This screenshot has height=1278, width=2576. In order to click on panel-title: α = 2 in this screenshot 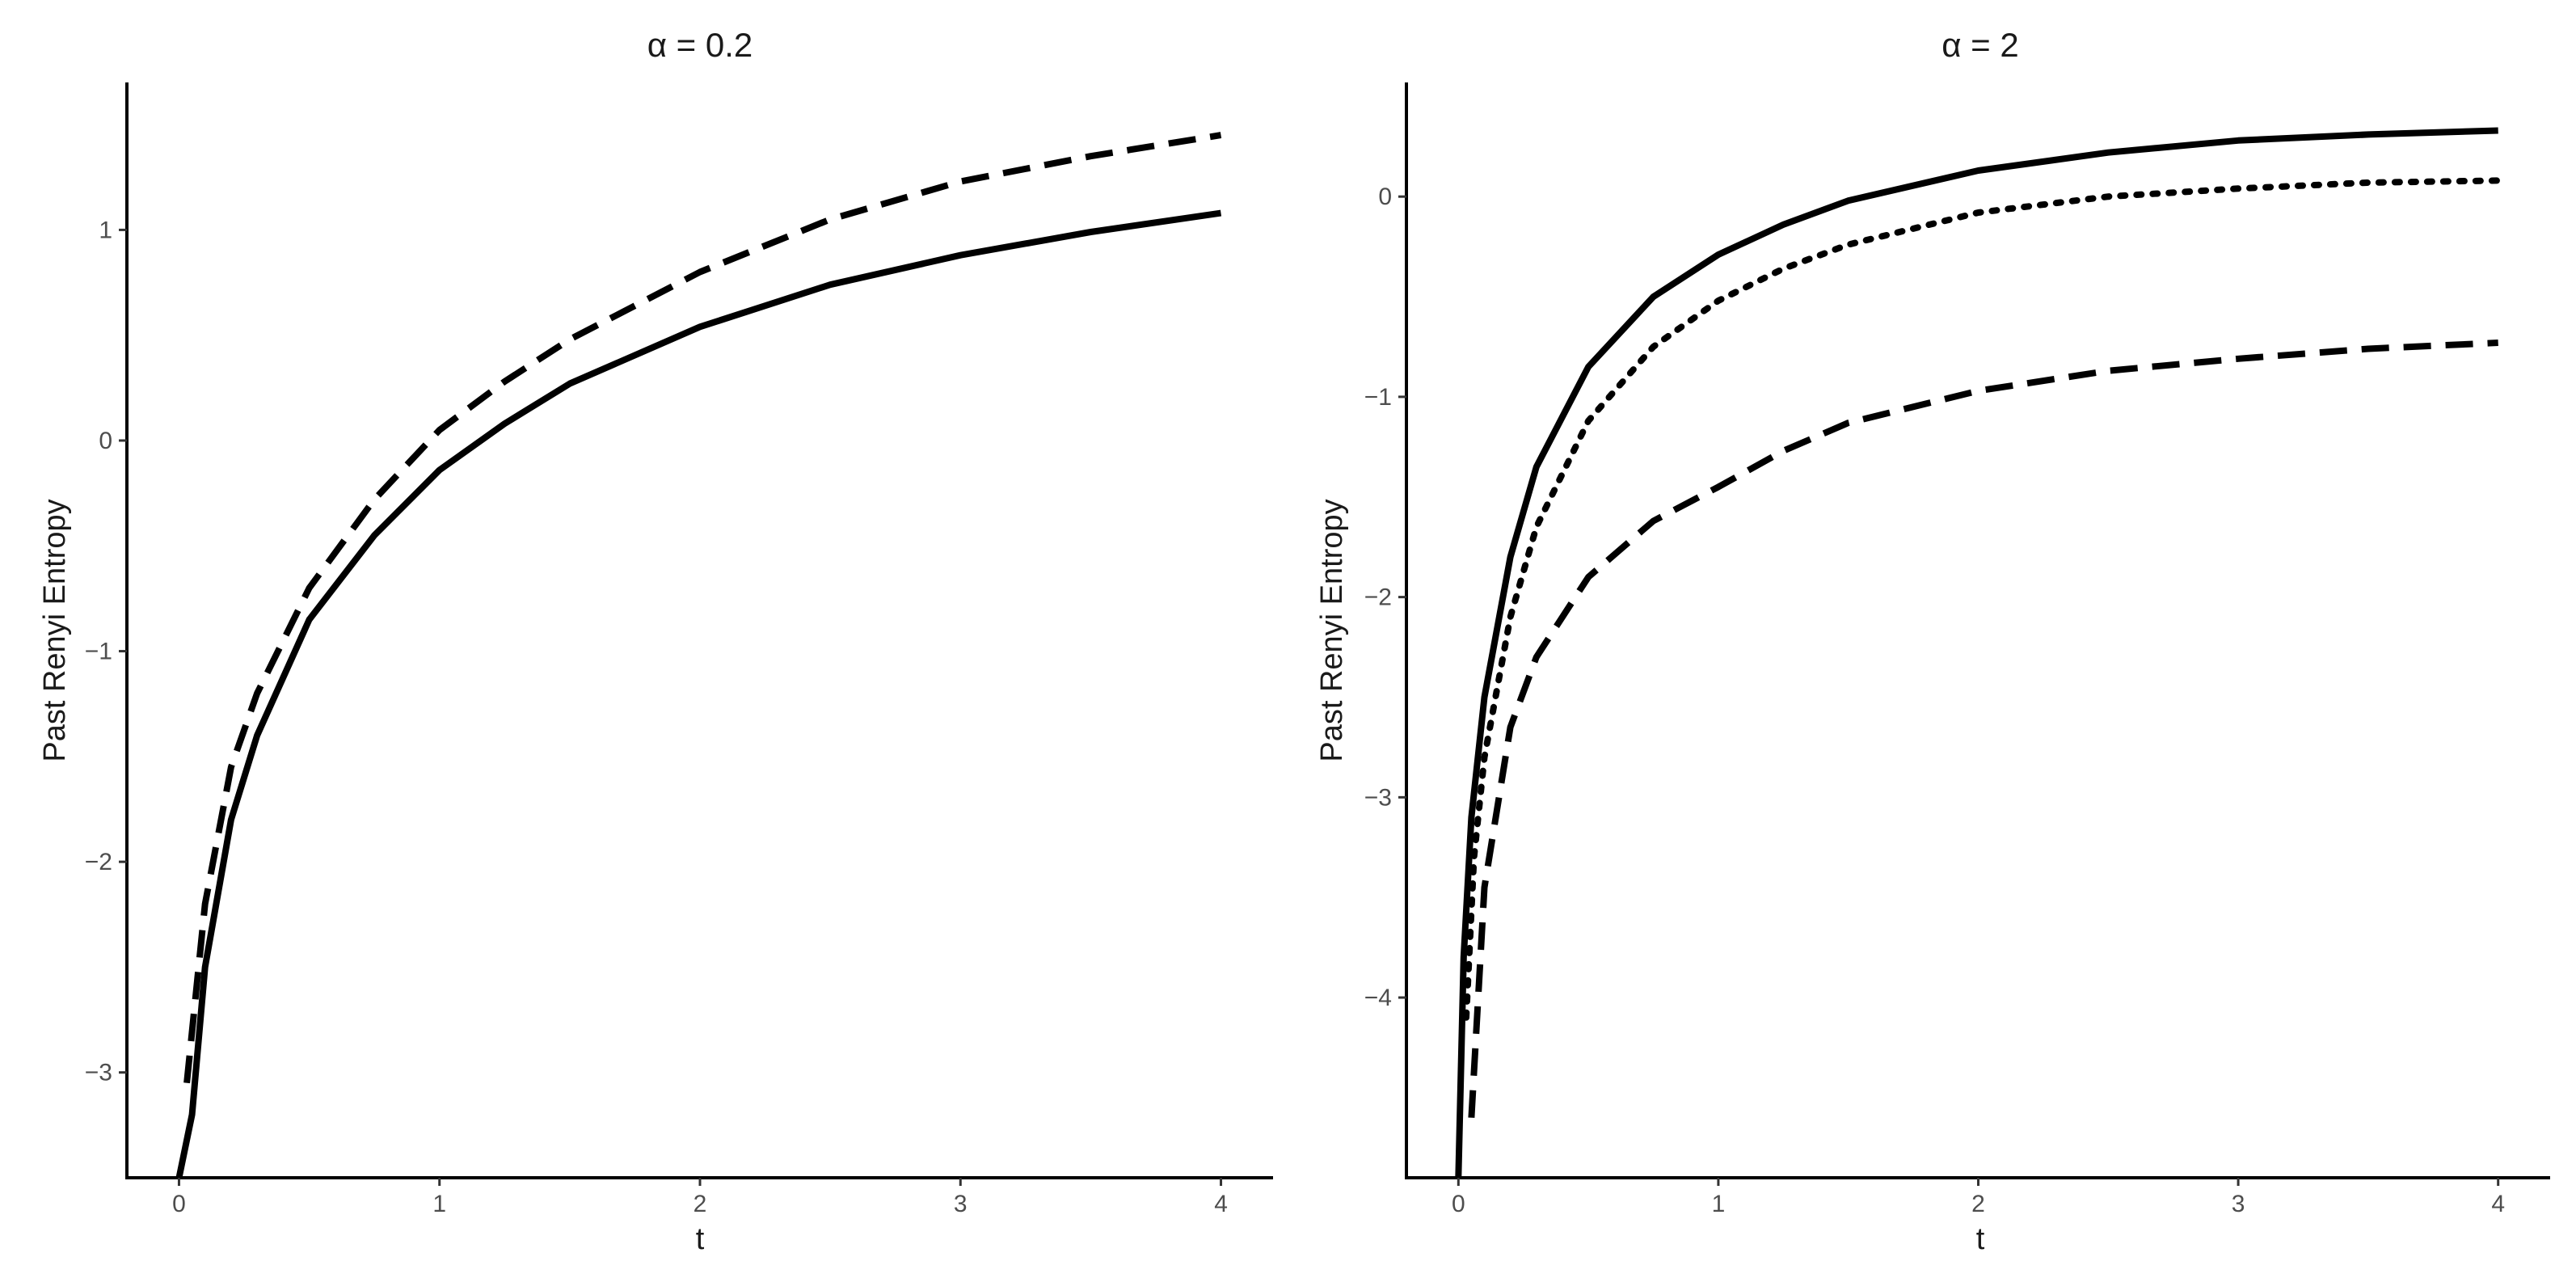, I will do `click(1980, 45)`.